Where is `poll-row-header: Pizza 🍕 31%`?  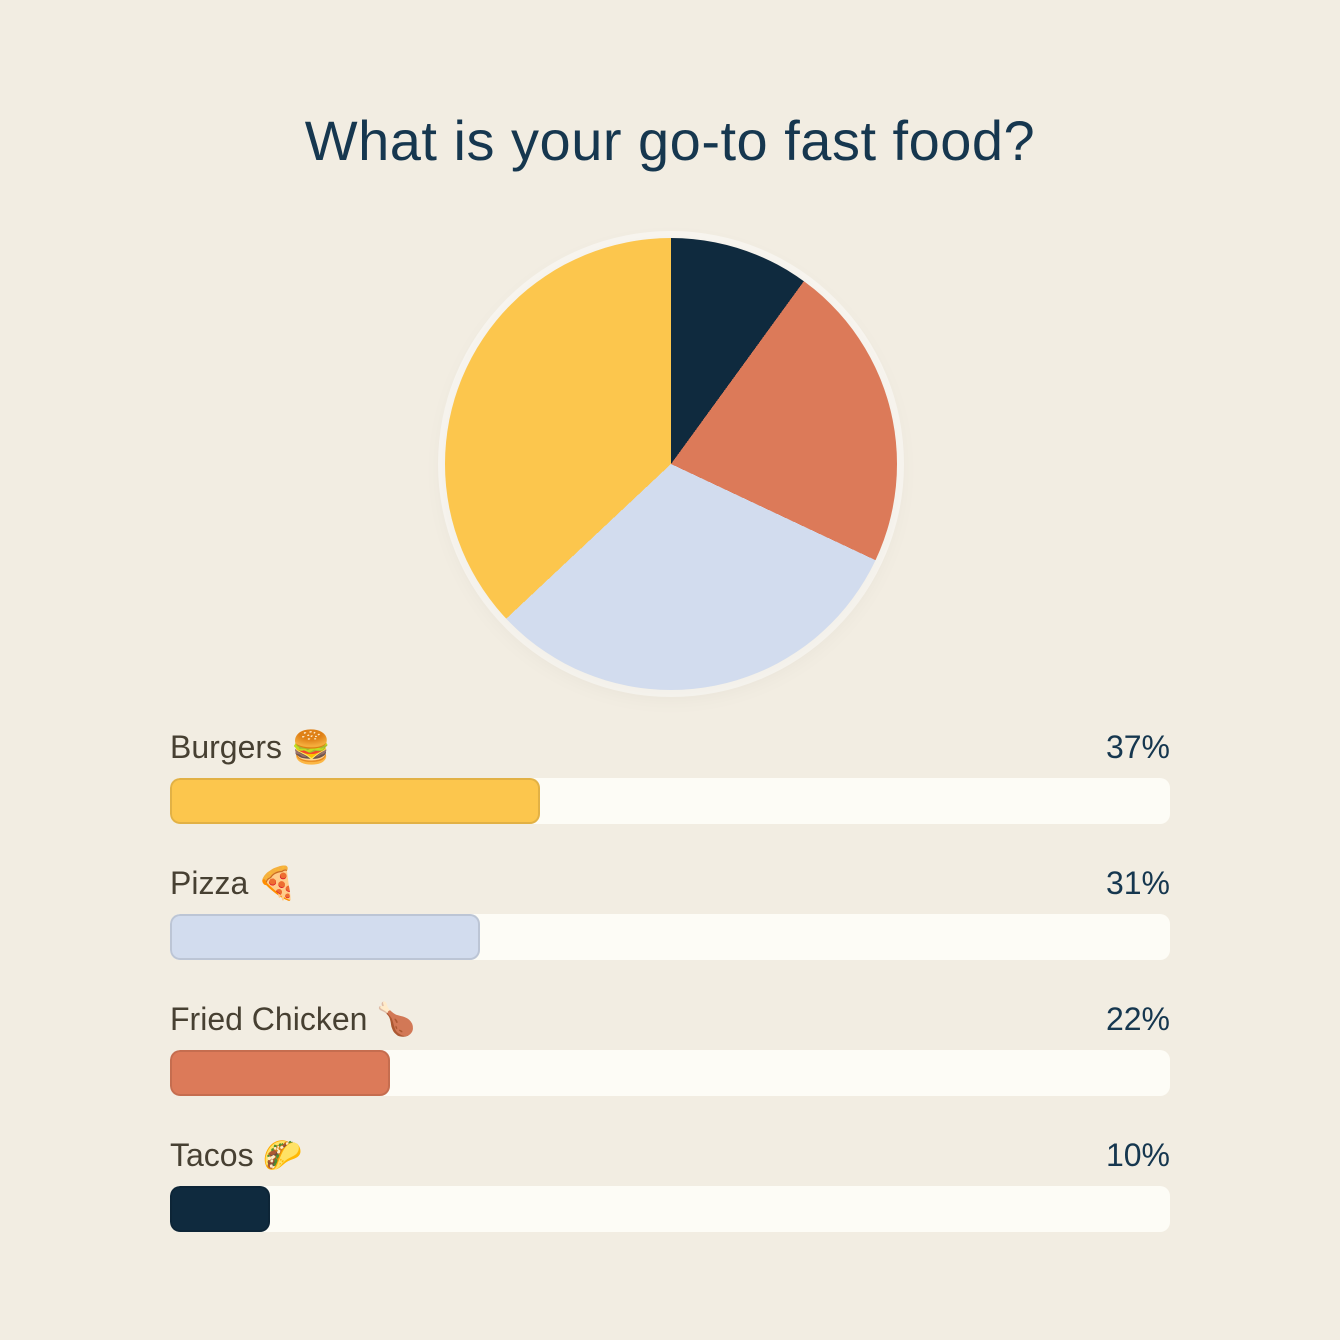
poll-row-header: Pizza 🍕 31% is located at coordinates (670, 883).